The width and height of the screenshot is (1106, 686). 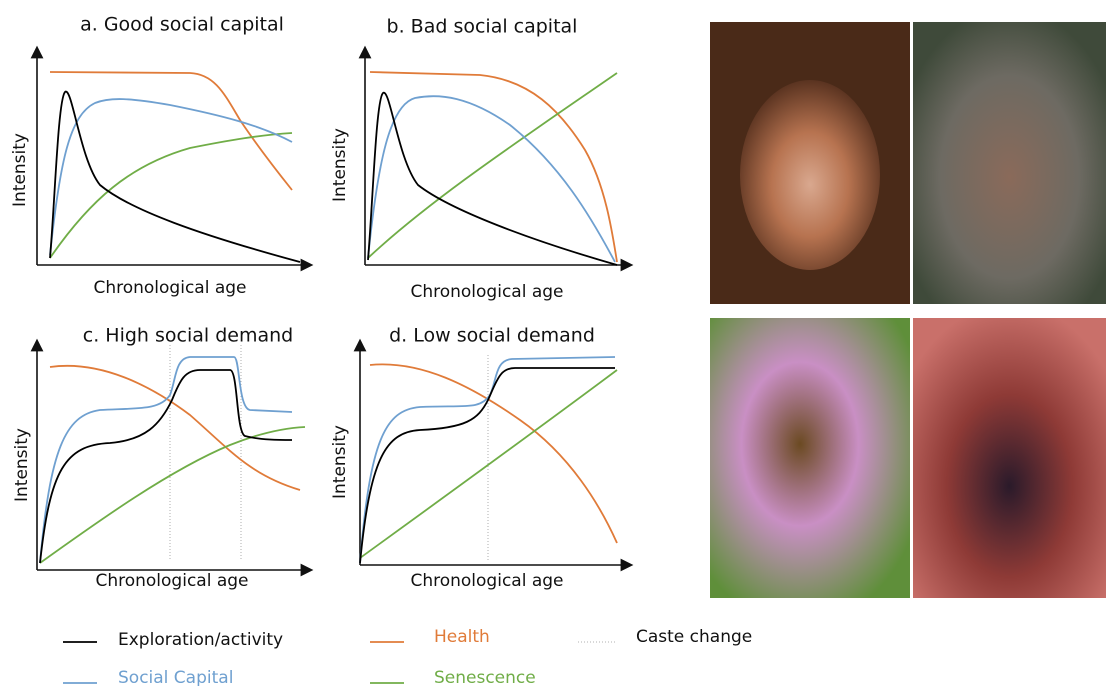 I want to click on photo-bee, so click(x=810, y=458).